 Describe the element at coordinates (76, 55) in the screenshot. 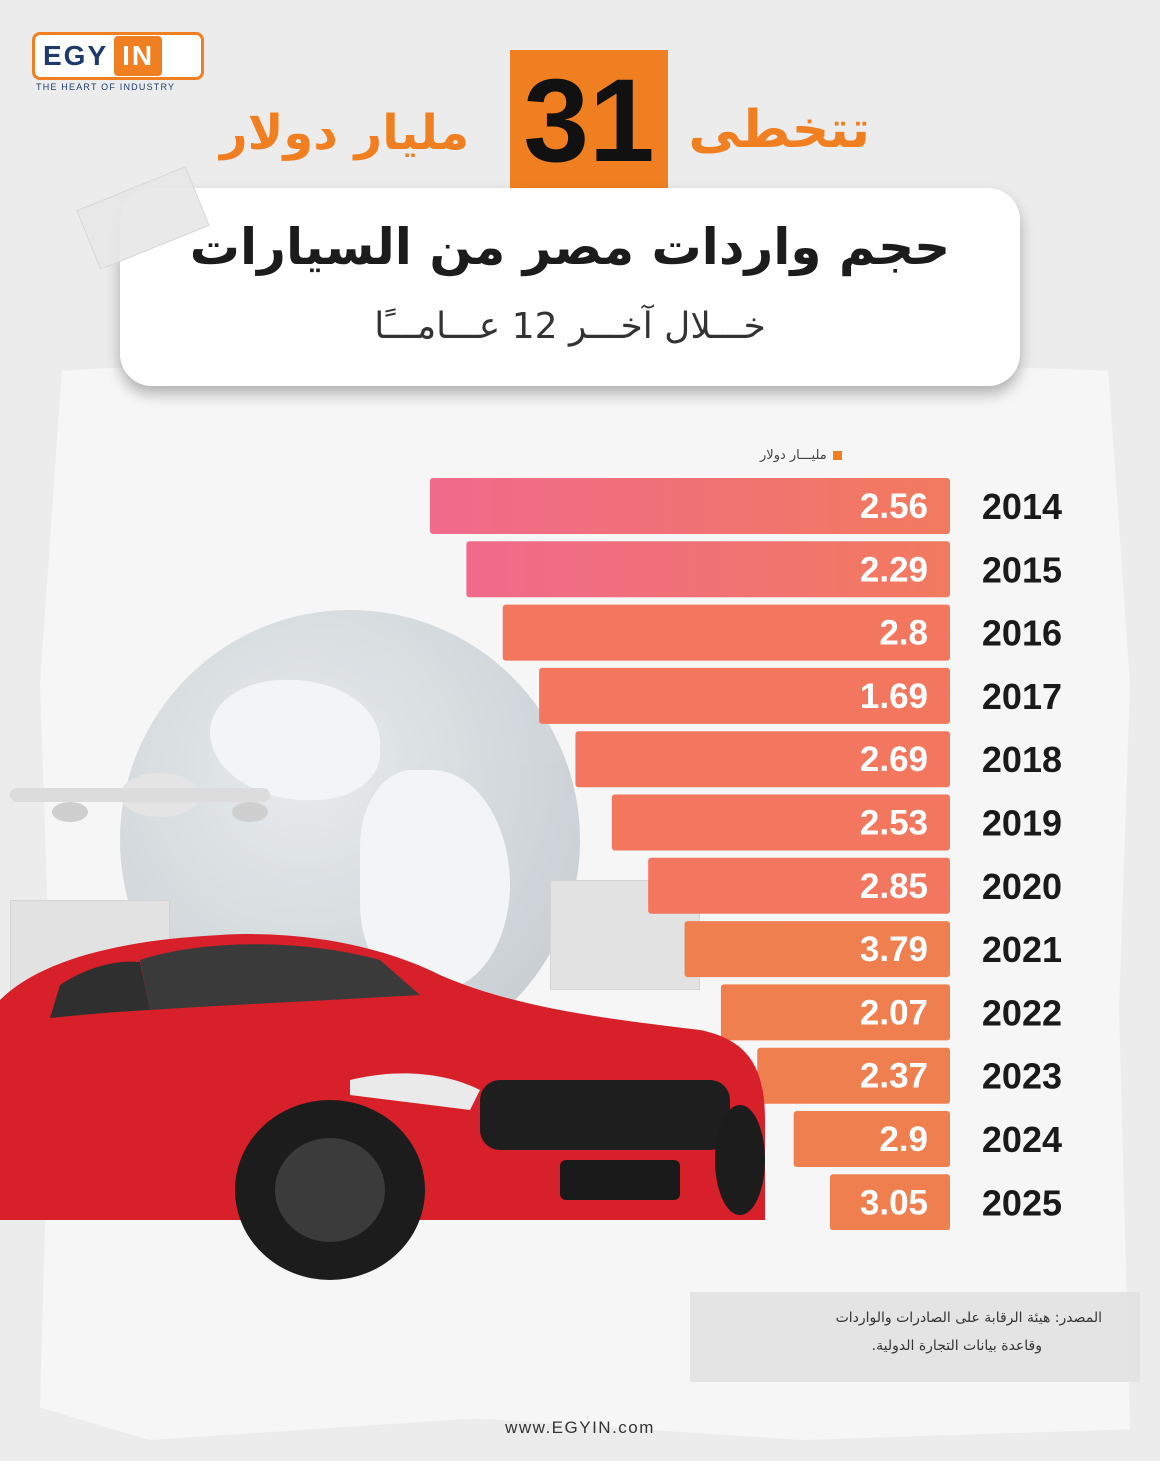

I see `logo-egy-text: EGY` at that location.